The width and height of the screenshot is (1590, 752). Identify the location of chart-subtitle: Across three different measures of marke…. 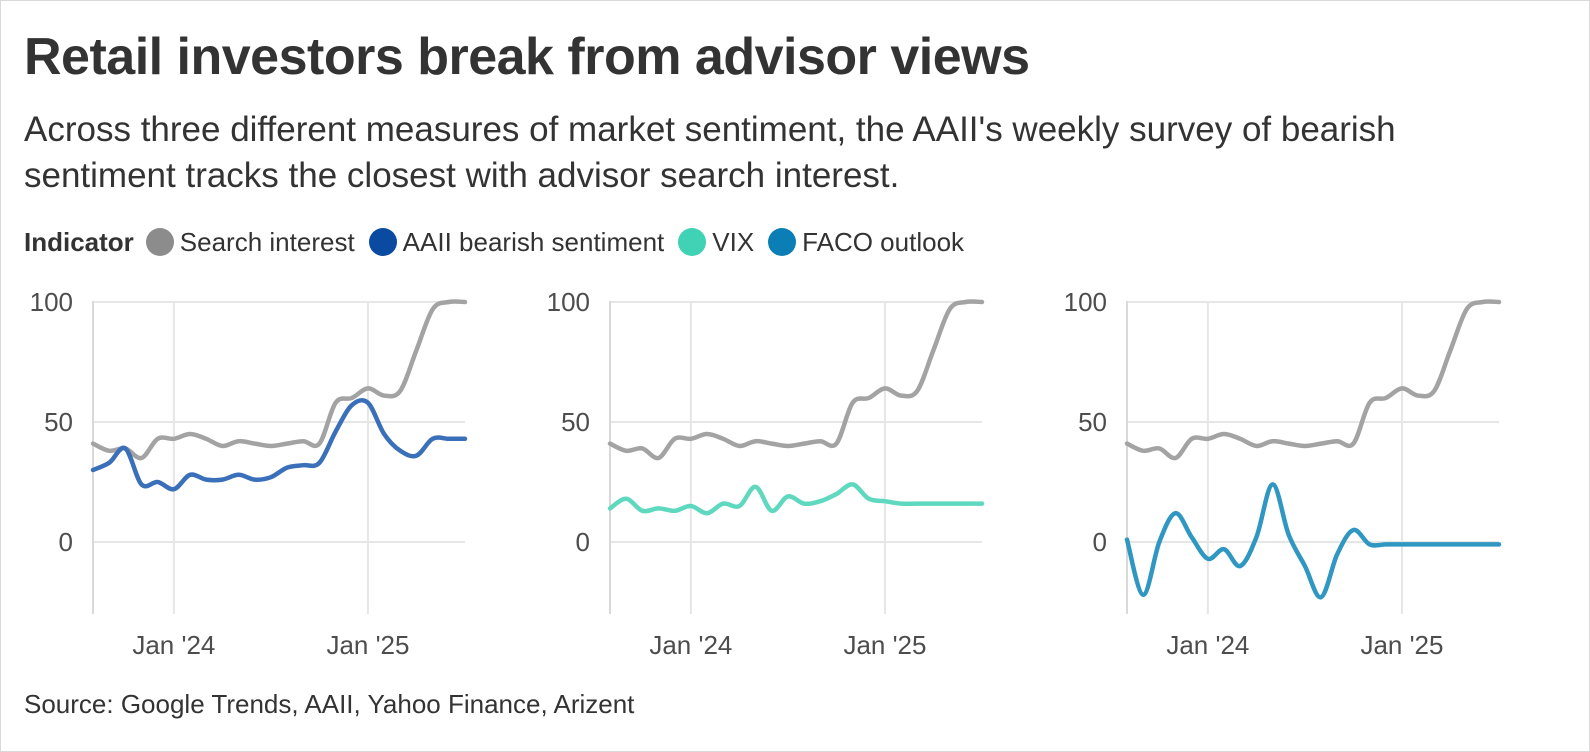
(710, 152).